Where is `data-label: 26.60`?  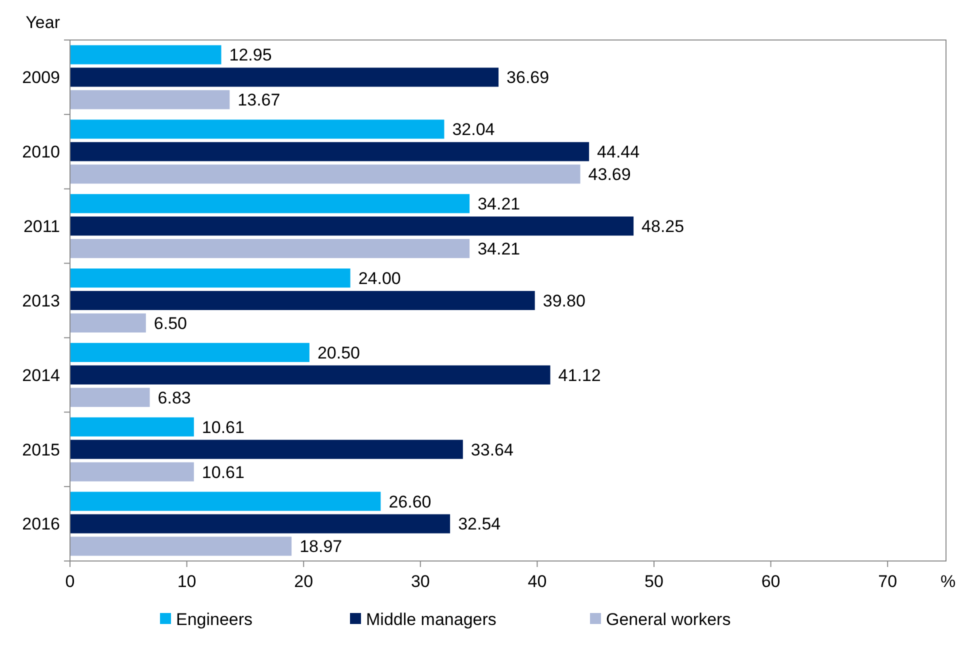
data-label: 26.60 is located at coordinates (410, 502).